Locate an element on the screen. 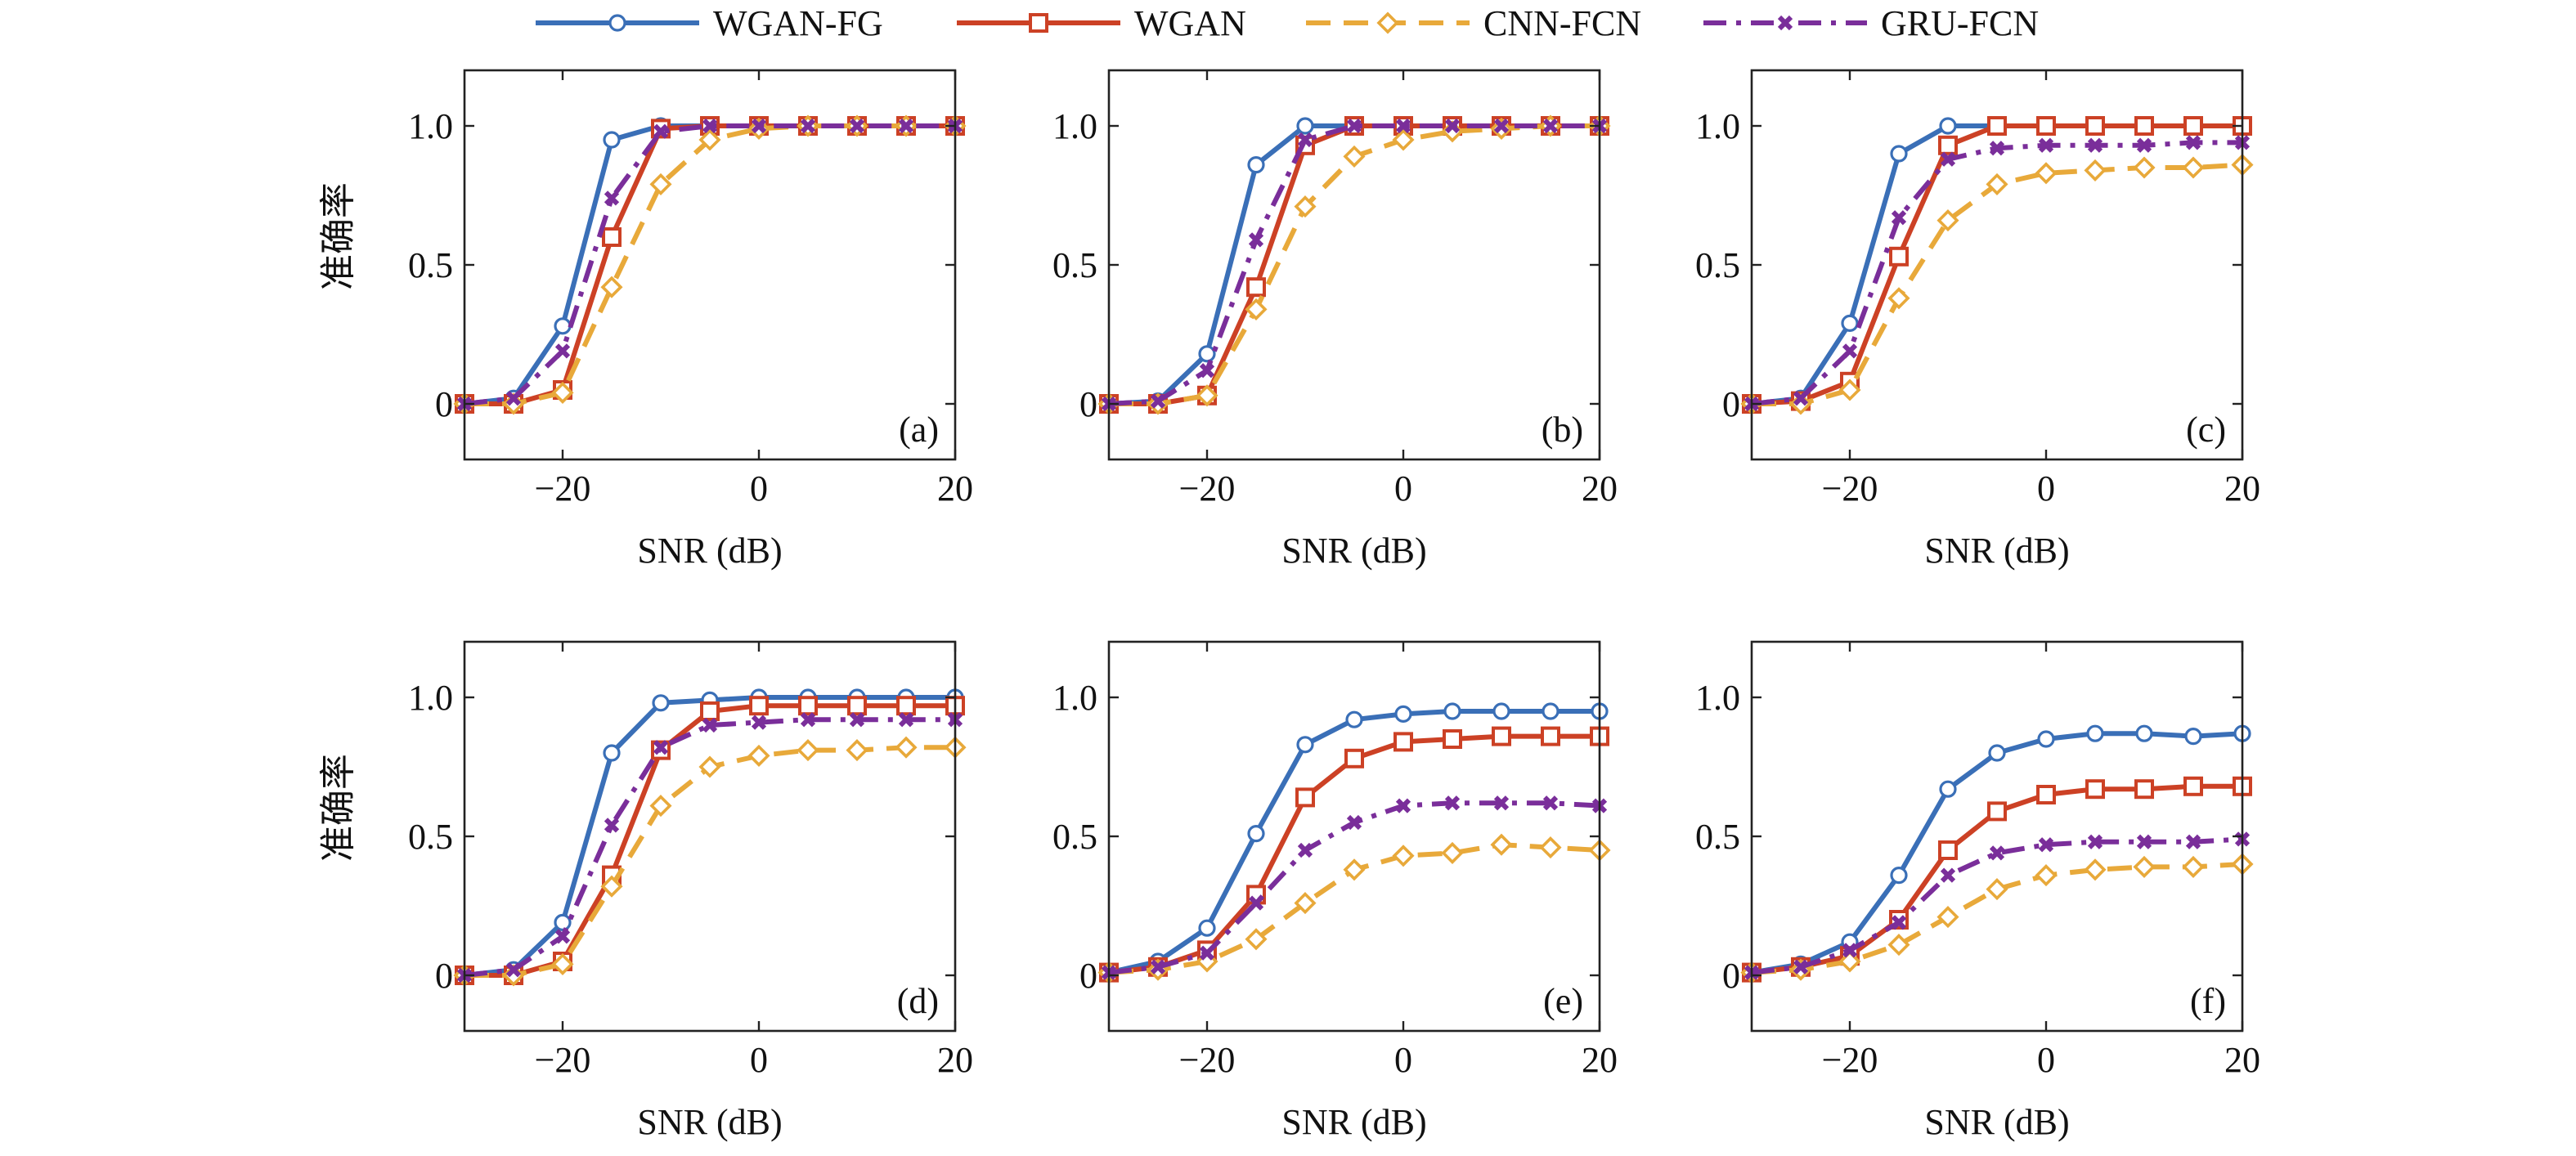 The width and height of the screenshot is (2576, 1156). legend: WGAN-FG WGAN CNN-FCN GRU-FCN is located at coordinates (1287, 23).